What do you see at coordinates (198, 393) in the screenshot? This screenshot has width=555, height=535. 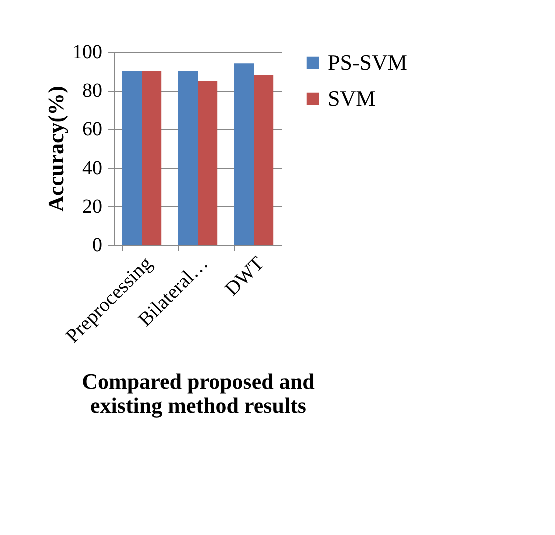 I see `x-axis-title: Compared proposed and existing method results` at bounding box center [198, 393].